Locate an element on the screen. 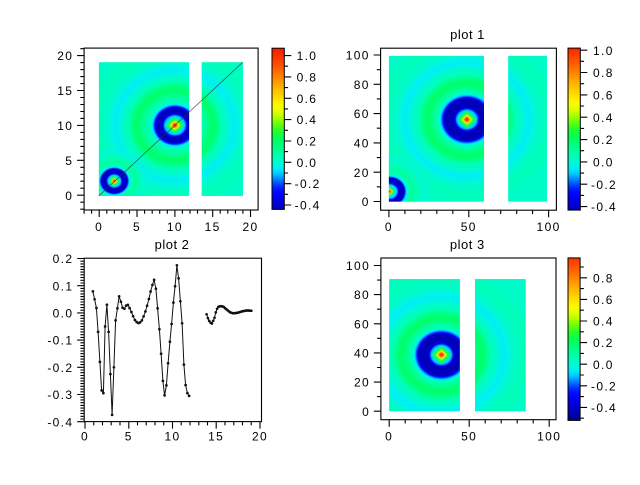 This screenshot has height=485, width=640. svg-text: 0.1 is located at coordinates (63, 286).